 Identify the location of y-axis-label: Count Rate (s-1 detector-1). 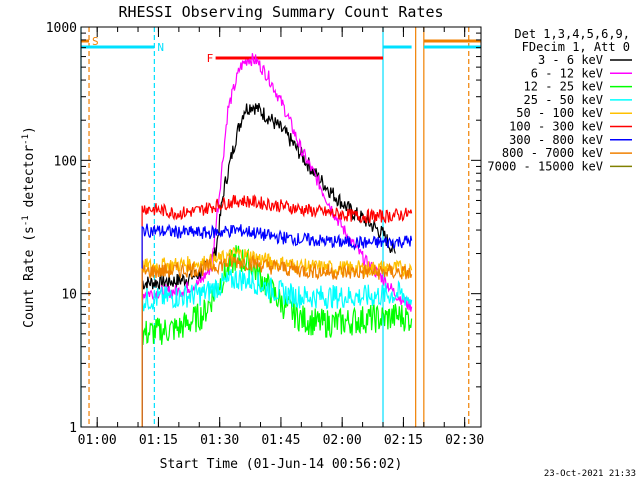
(29, 227).